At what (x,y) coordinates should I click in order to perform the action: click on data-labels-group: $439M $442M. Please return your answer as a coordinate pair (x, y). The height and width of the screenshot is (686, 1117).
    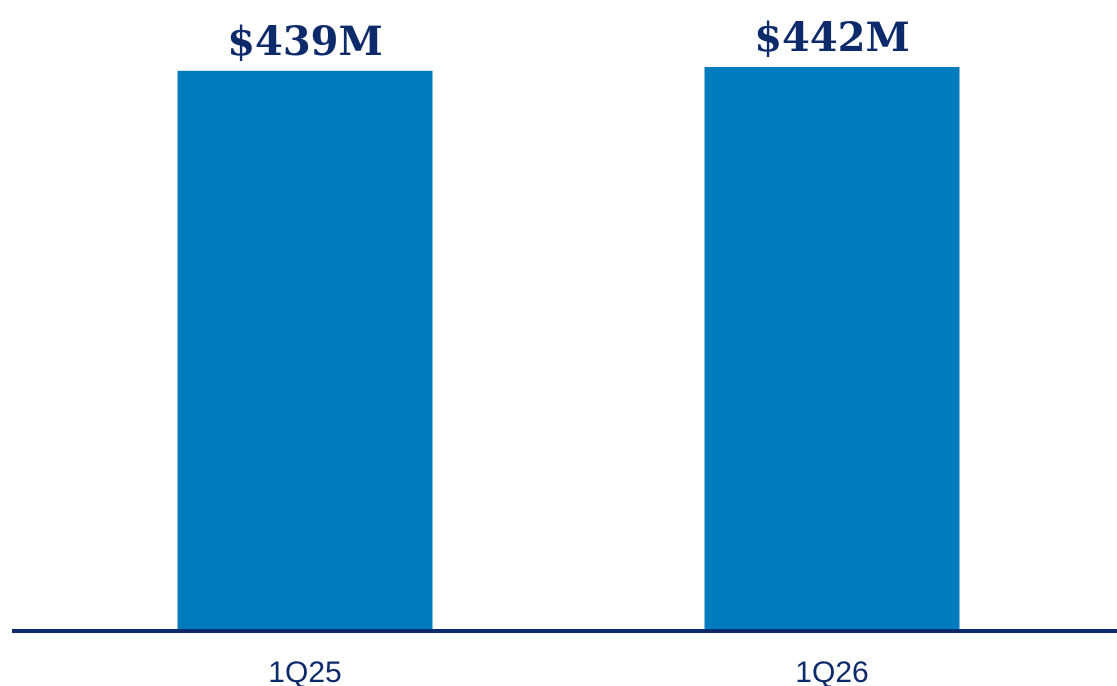
    Looking at the image, I should click on (568, 39).